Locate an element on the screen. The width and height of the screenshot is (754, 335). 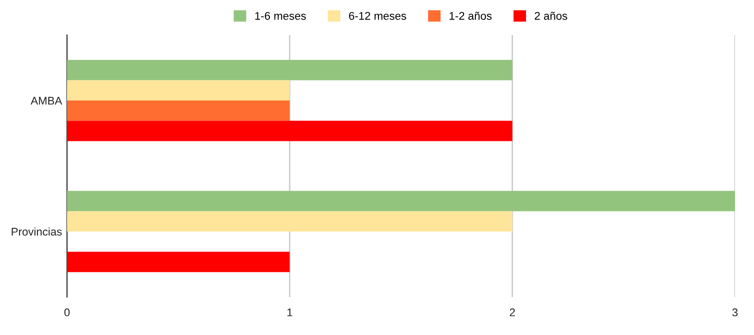
legend-label: 1-2 años is located at coordinates (471, 16).